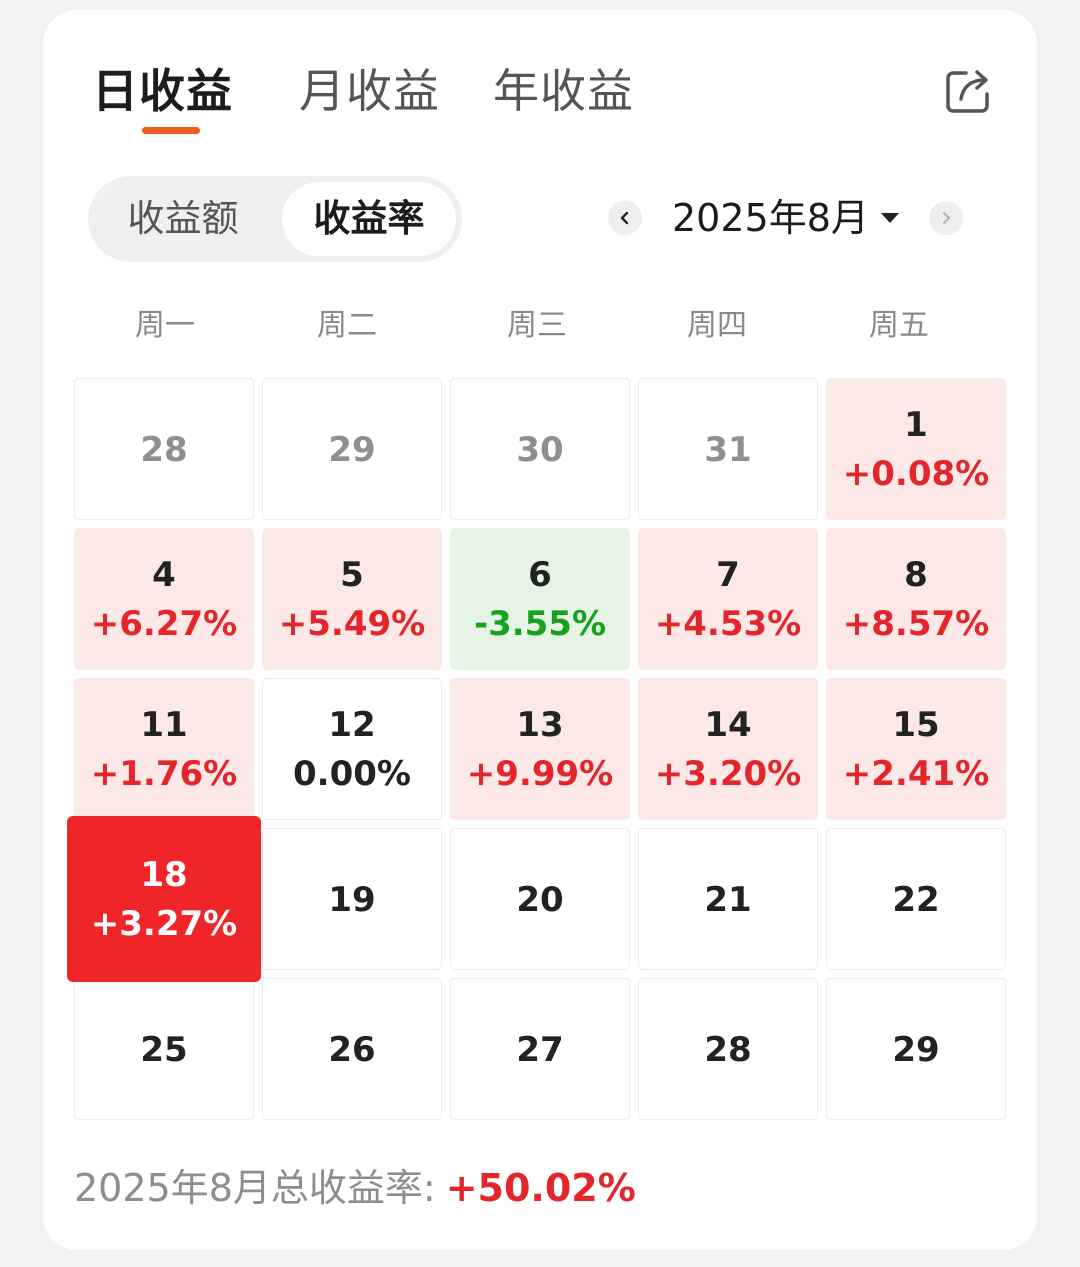 The height and width of the screenshot is (1267, 1080). What do you see at coordinates (369, 219) in the screenshot?
I see `segment-earnings-rate: 收益率` at bounding box center [369, 219].